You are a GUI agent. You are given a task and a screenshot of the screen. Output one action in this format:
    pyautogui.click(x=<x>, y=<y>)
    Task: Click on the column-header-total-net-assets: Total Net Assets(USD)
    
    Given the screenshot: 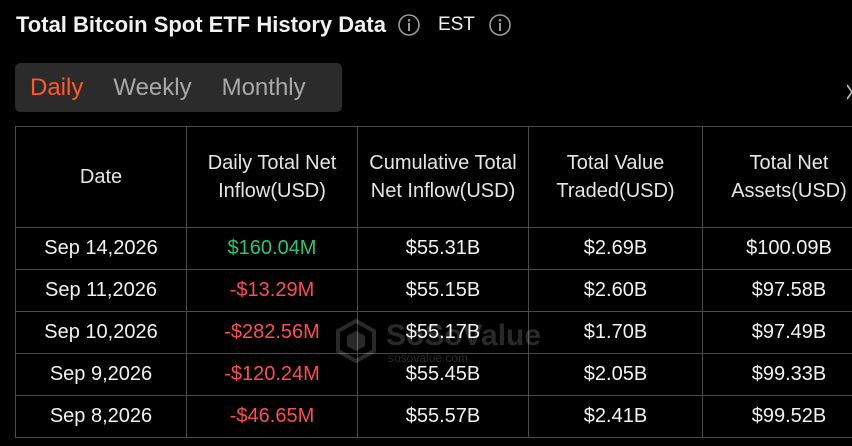 What is the action you would take?
    pyautogui.click(x=777, y=177)
    